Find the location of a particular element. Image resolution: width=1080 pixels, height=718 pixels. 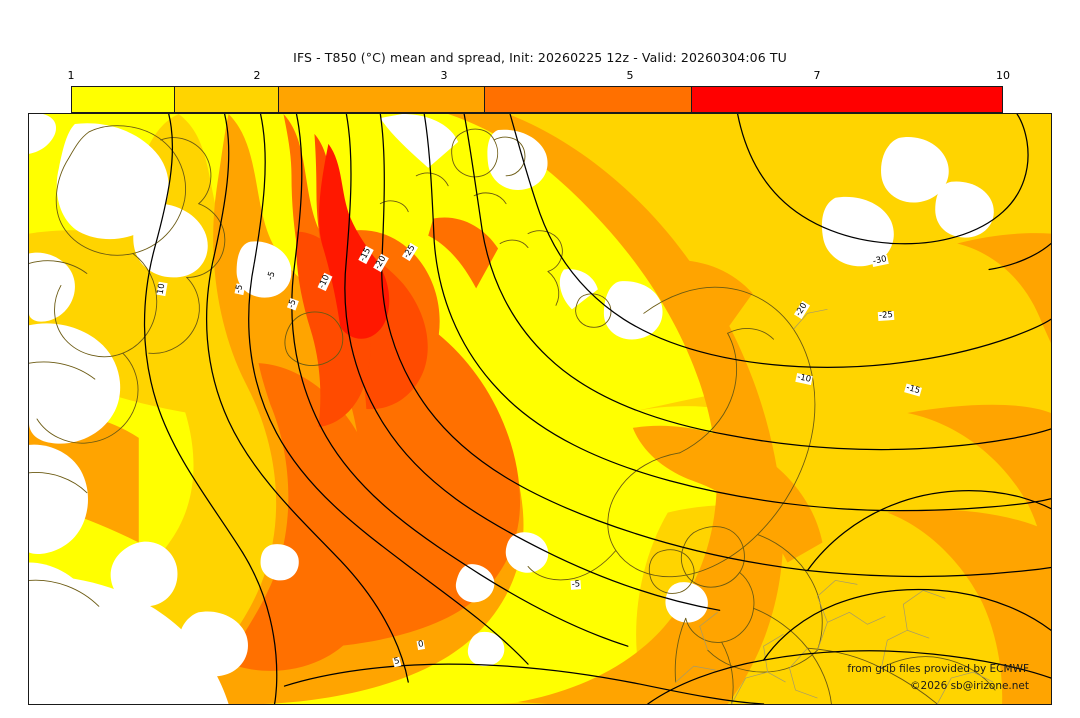

colorbar-tick-3: 3 is located at coordinates (444, 75).